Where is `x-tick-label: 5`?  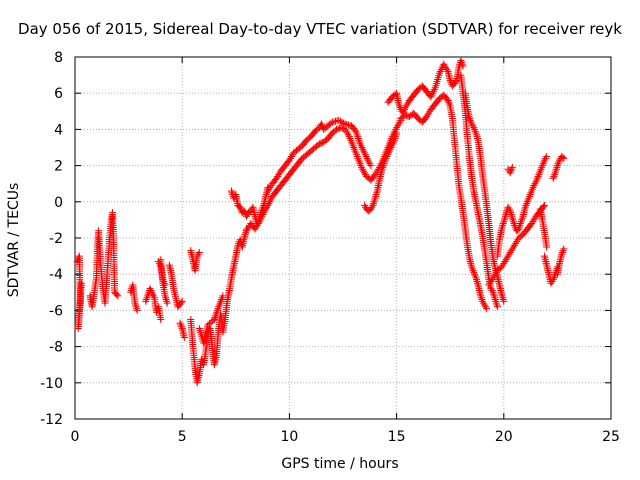 x-tick-label: 5 is located at coordinates (182, 437).